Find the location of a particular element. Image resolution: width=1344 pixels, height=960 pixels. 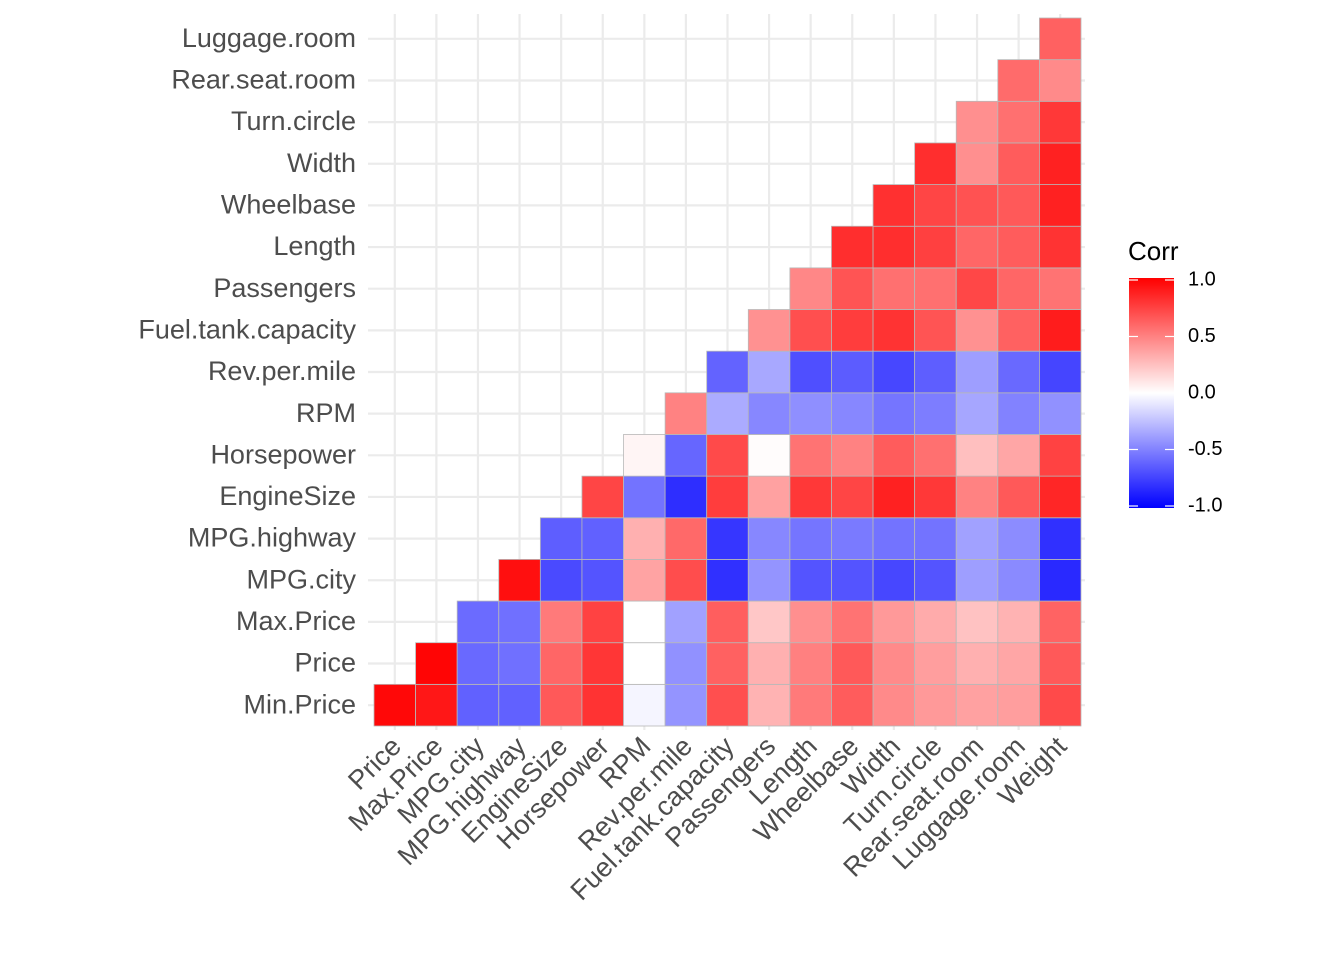

legend-ticks: 1.0 0.5 0.0 -0.5 -1.0 is located at coordinates (1175, 392).